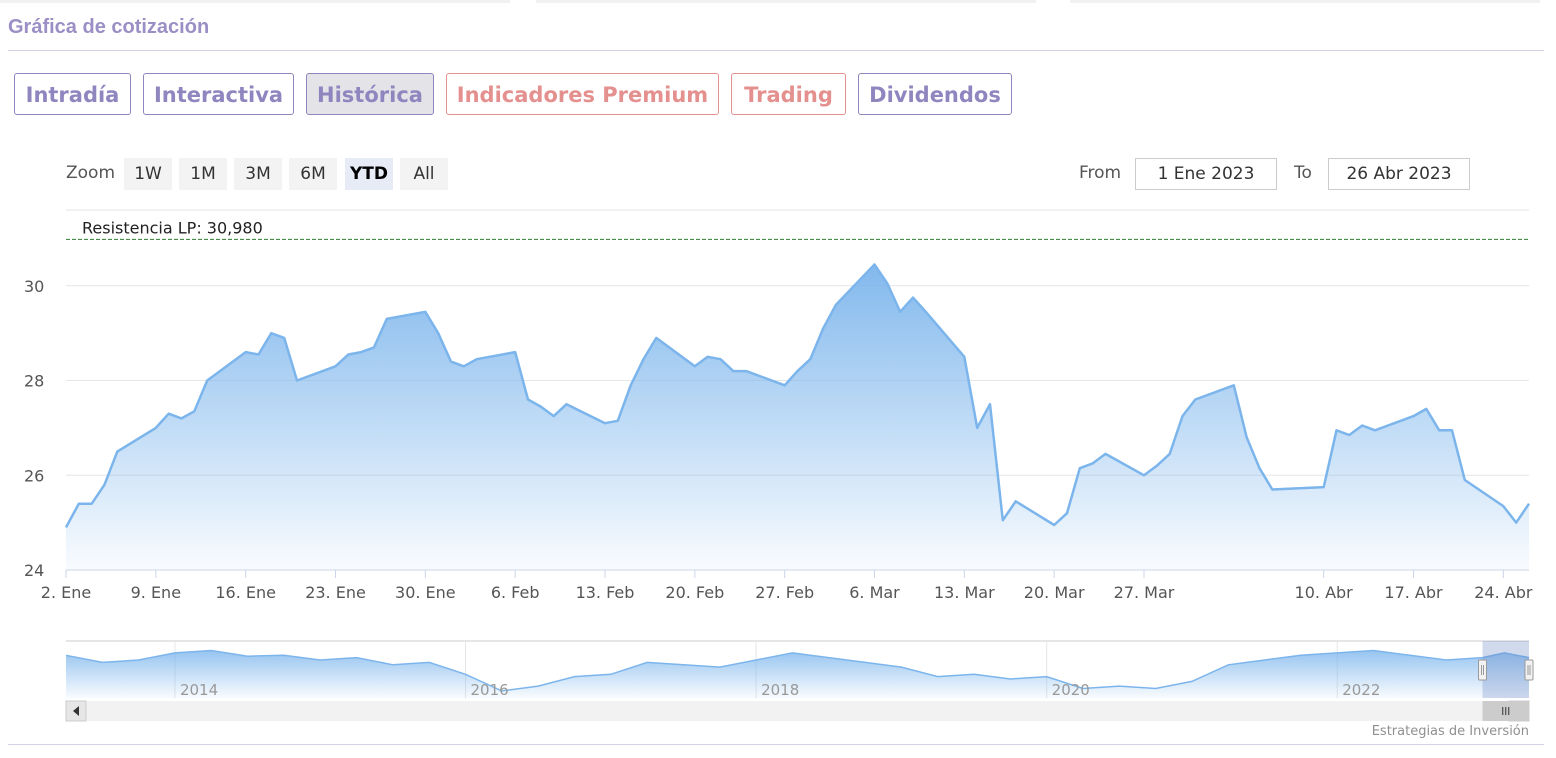 The width and height of the screenshot is (1556, 758). What do you see at coordinates (1100, 173) in the screenshot?
I see `from-label: From` at bounding box center [1100, 173].